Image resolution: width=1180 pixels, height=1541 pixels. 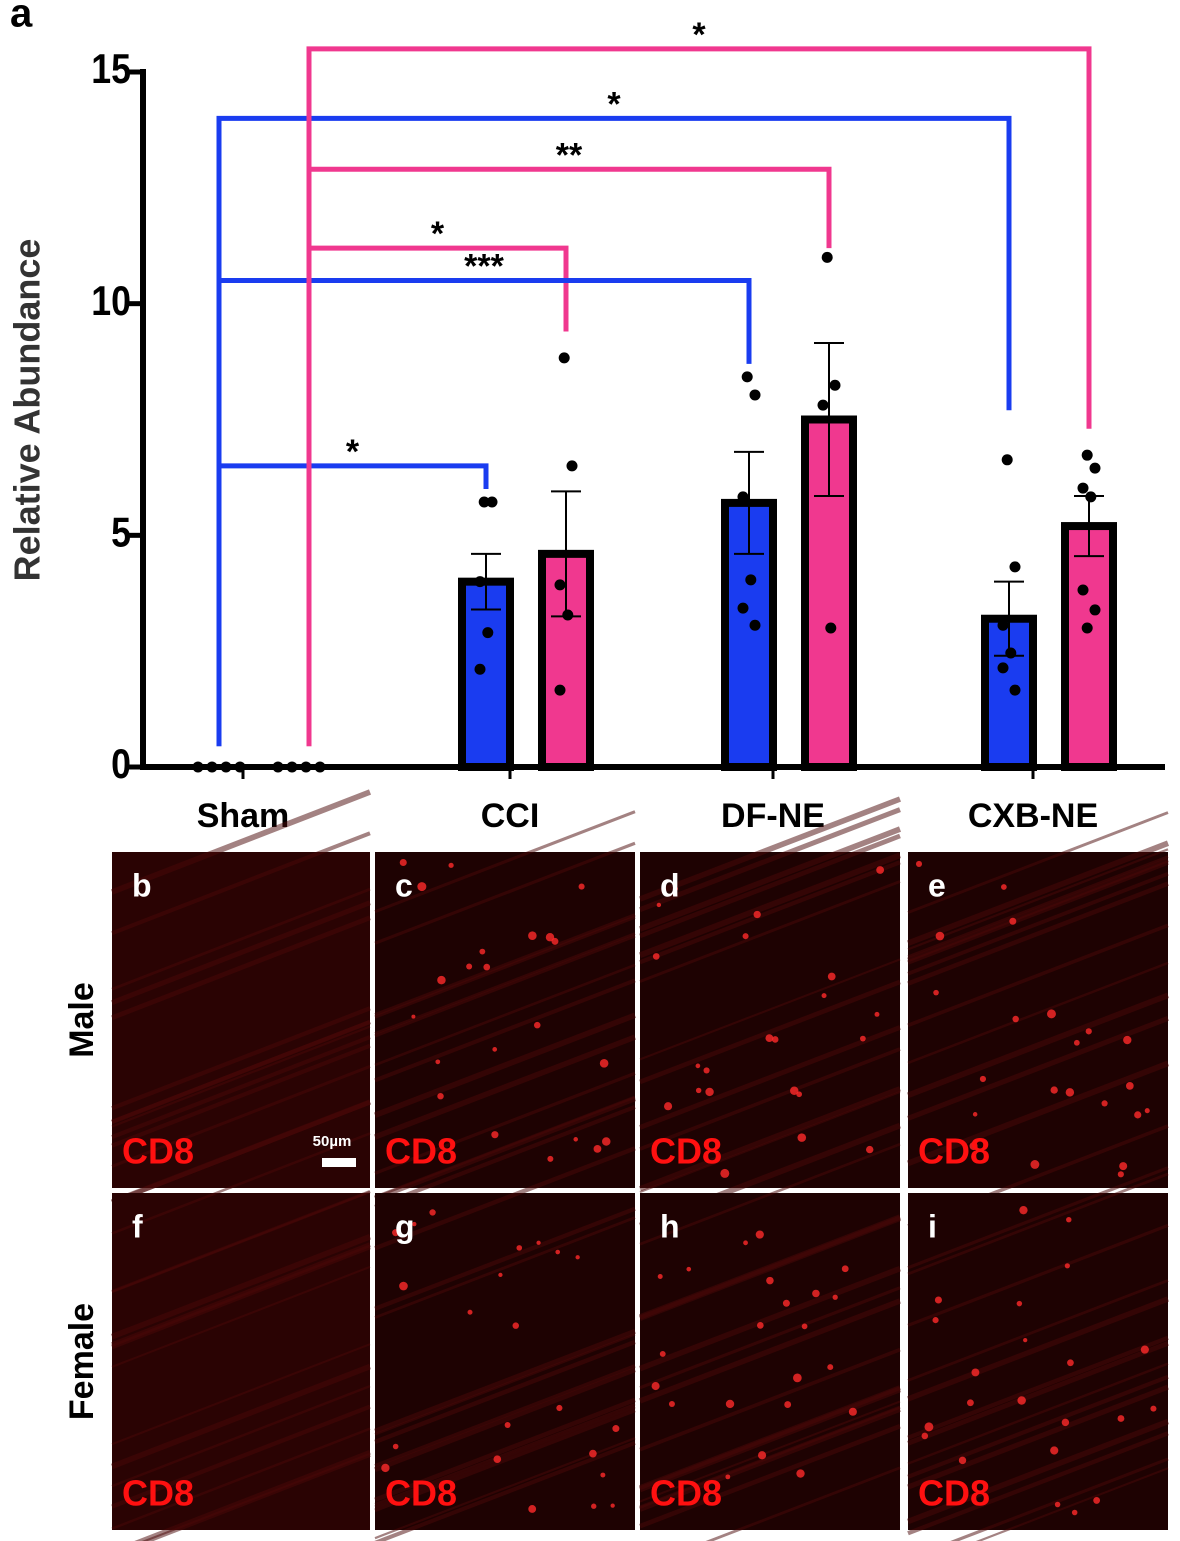 What do you see at coordinates (82, 1361) in the screenshot?
I see `row-label: Female` at bounding box center [82, 1361].